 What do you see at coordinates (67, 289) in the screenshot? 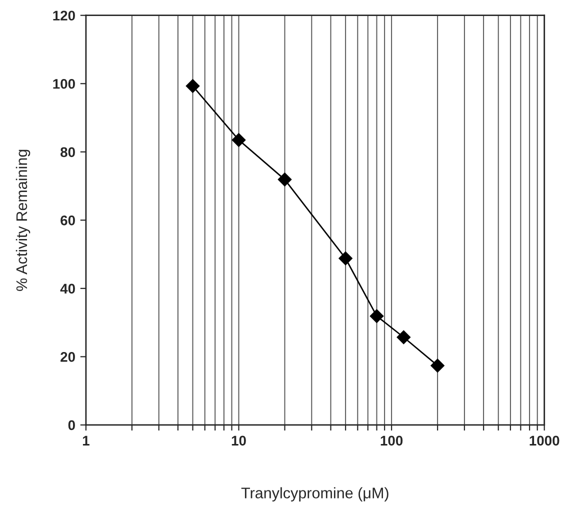
I see `y-tick-label: 40` at bounding box center [67, 289].